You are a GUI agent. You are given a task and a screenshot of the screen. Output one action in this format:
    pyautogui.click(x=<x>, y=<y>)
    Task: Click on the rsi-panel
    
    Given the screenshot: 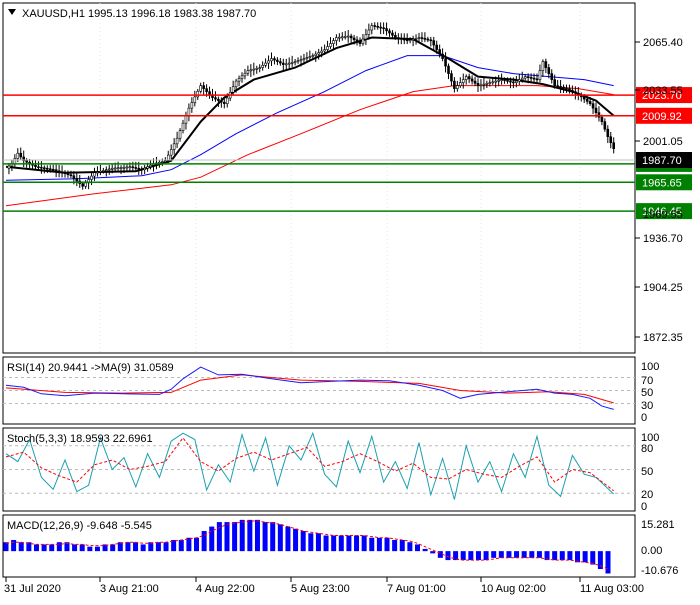 What is the action you would take?
    pyautogui.click(x=319, y=390)
    